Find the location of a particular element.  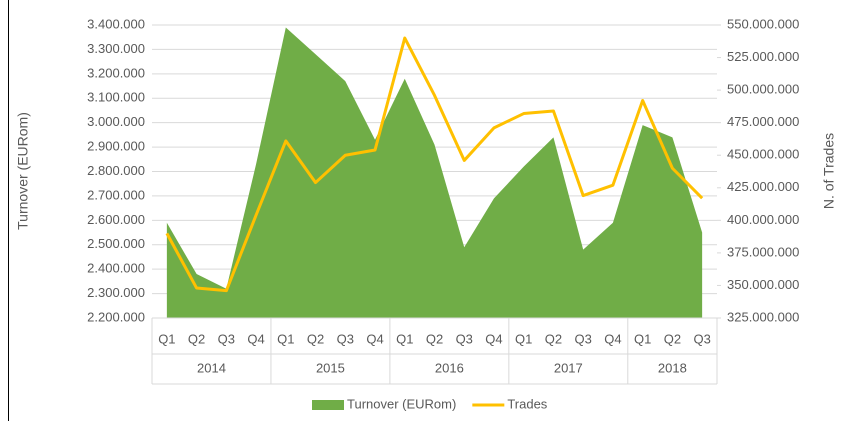

y-axis-title: Turnover (EURom) is located at coordinates (23, 171).